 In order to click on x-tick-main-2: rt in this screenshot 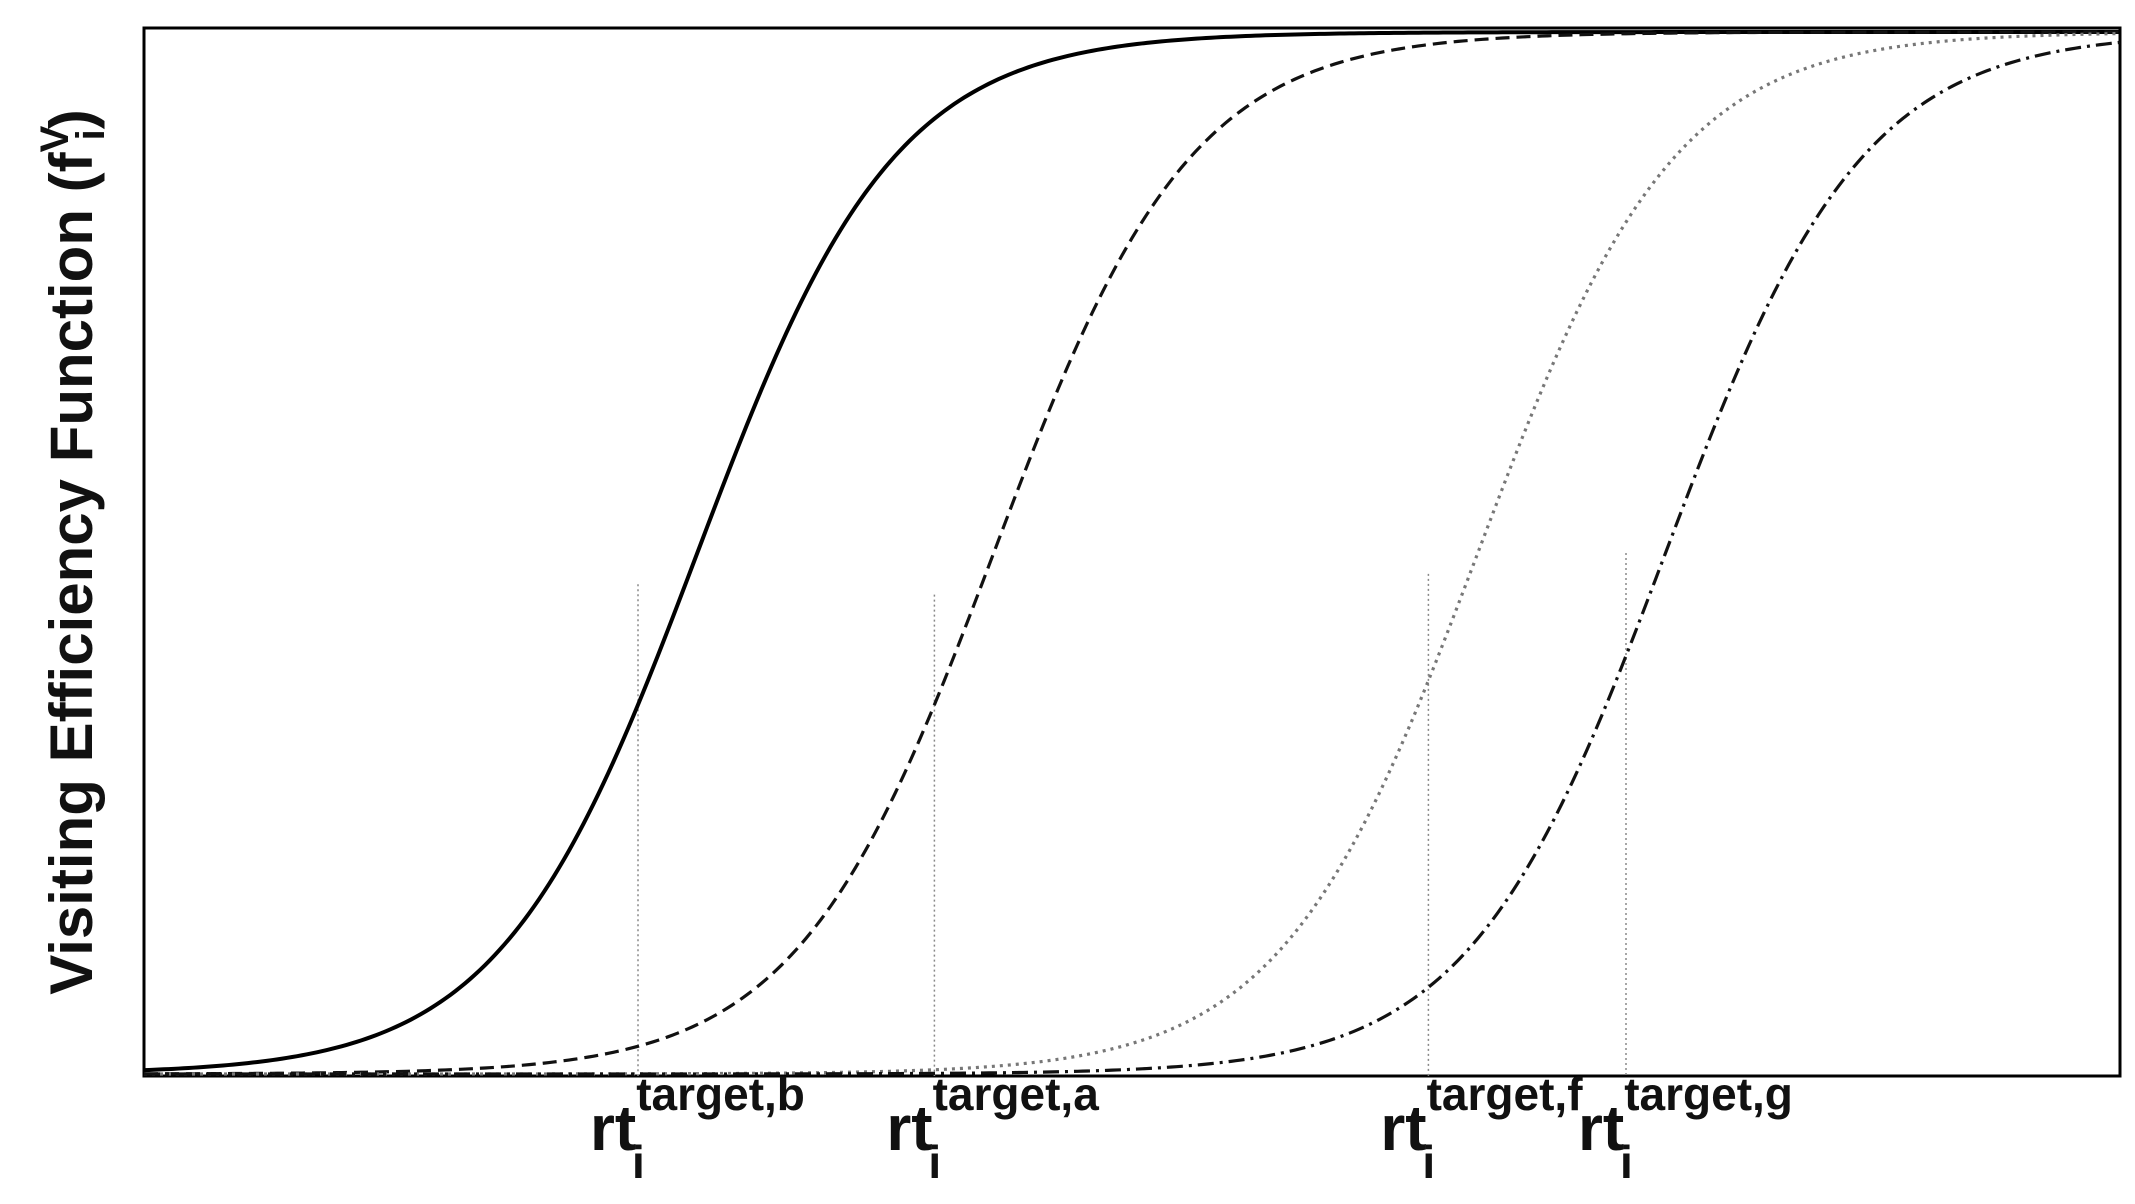, I will do `click(909, 1128)`.